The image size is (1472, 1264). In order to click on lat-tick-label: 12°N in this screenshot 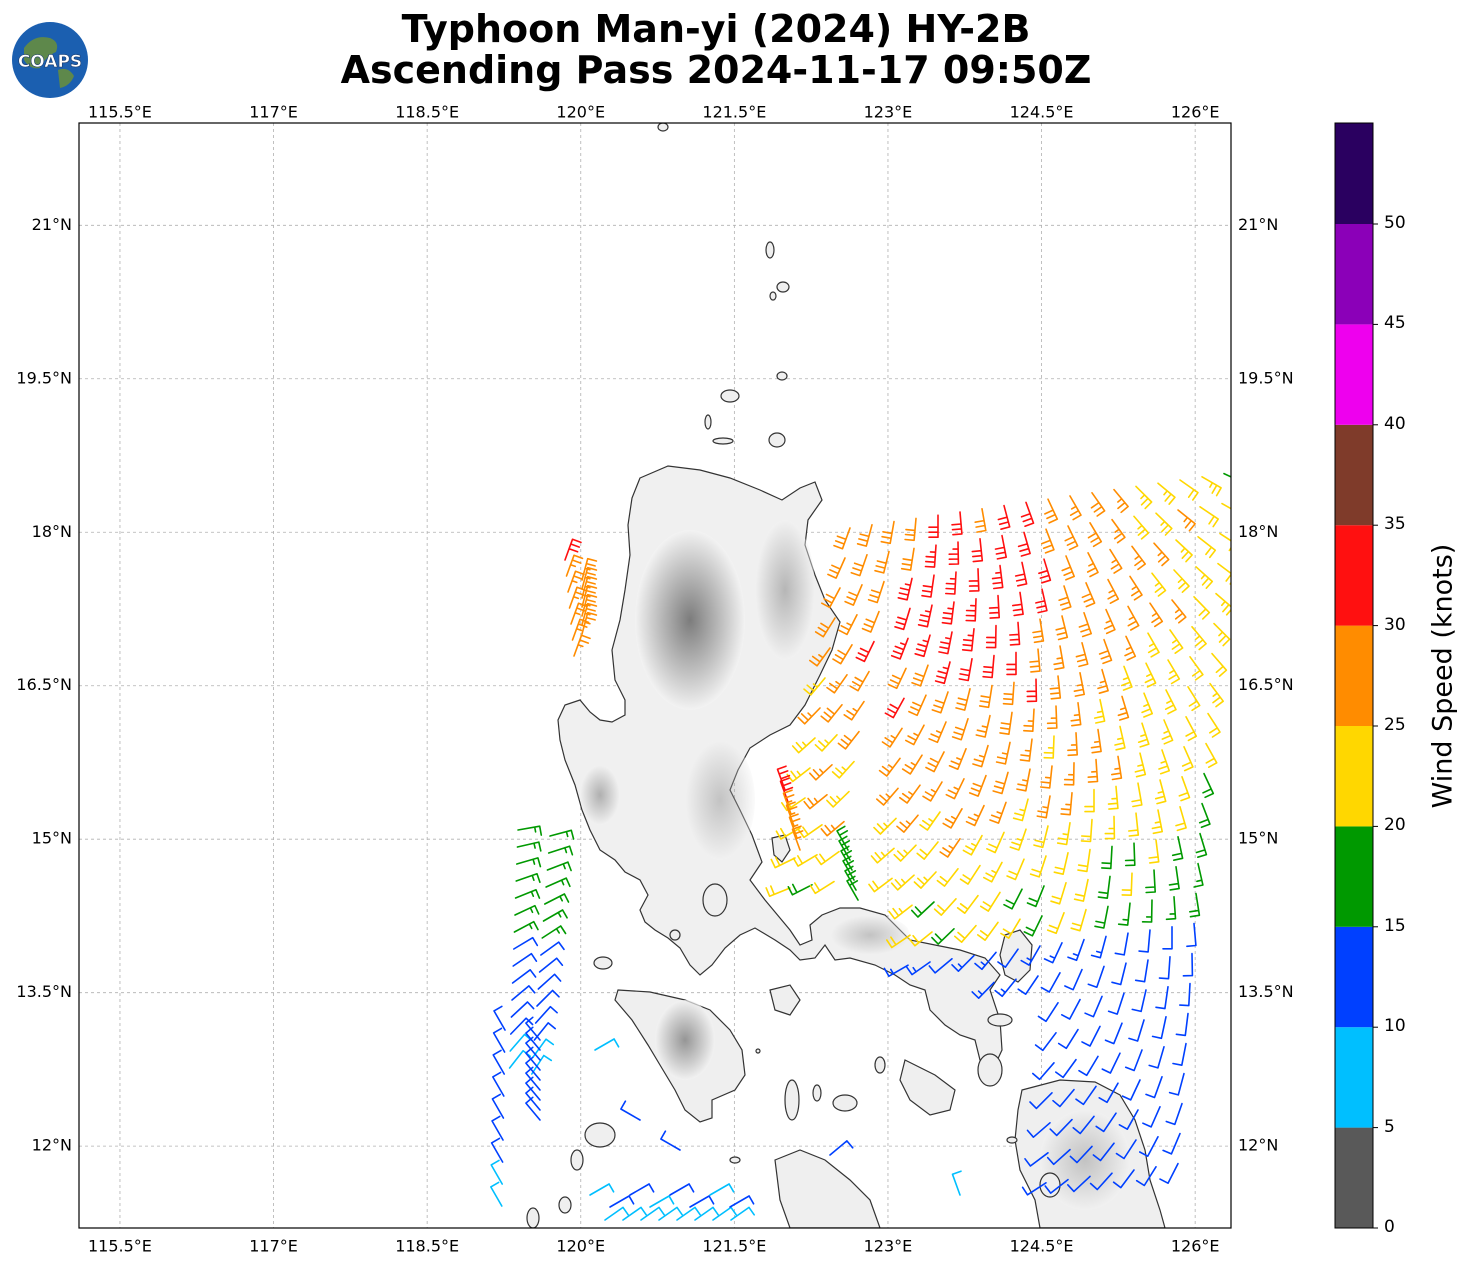, I will do `click(1258, 1145)`.